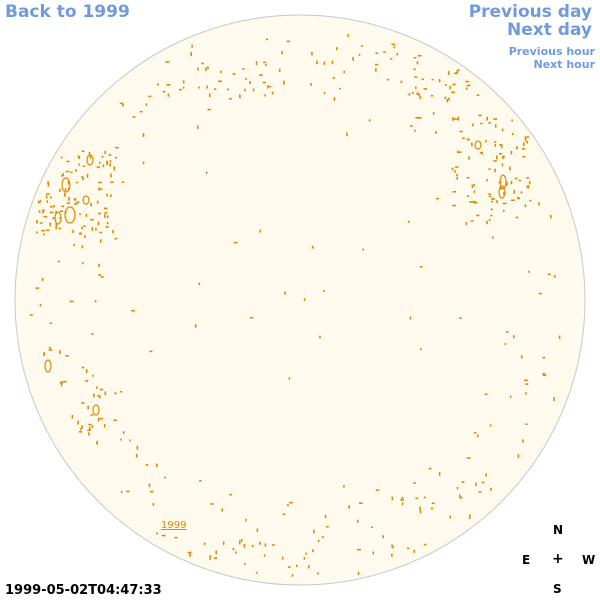 The height and width of the screenshot is (600, 600). What do you see at coordinates (551, 51) in the screenshot?
I see `previous-hour-link: Previous hour` at bounding box center [551, 51].